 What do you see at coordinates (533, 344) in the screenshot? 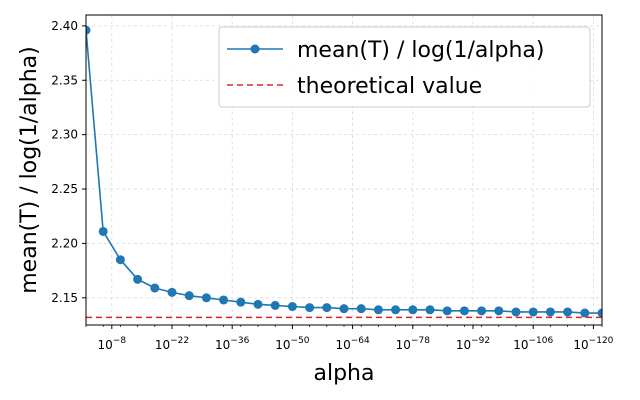
I see `x-tick-label: 10−106` at bounding box center [533, 344].